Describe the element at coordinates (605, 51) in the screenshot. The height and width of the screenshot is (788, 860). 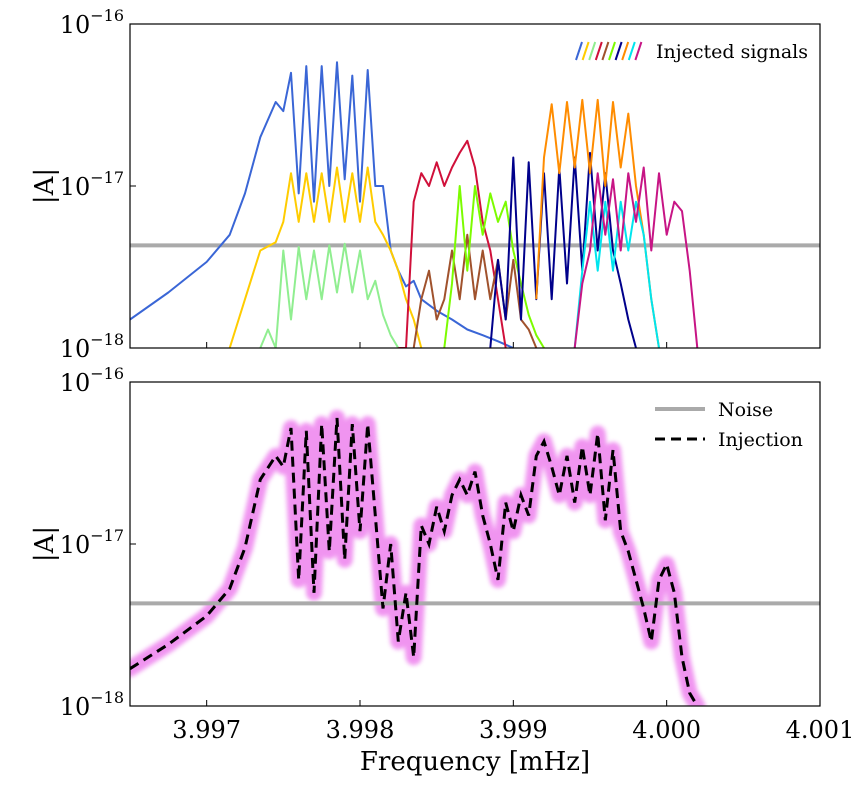
I see `legend-stroke-signal-brown` at that location.